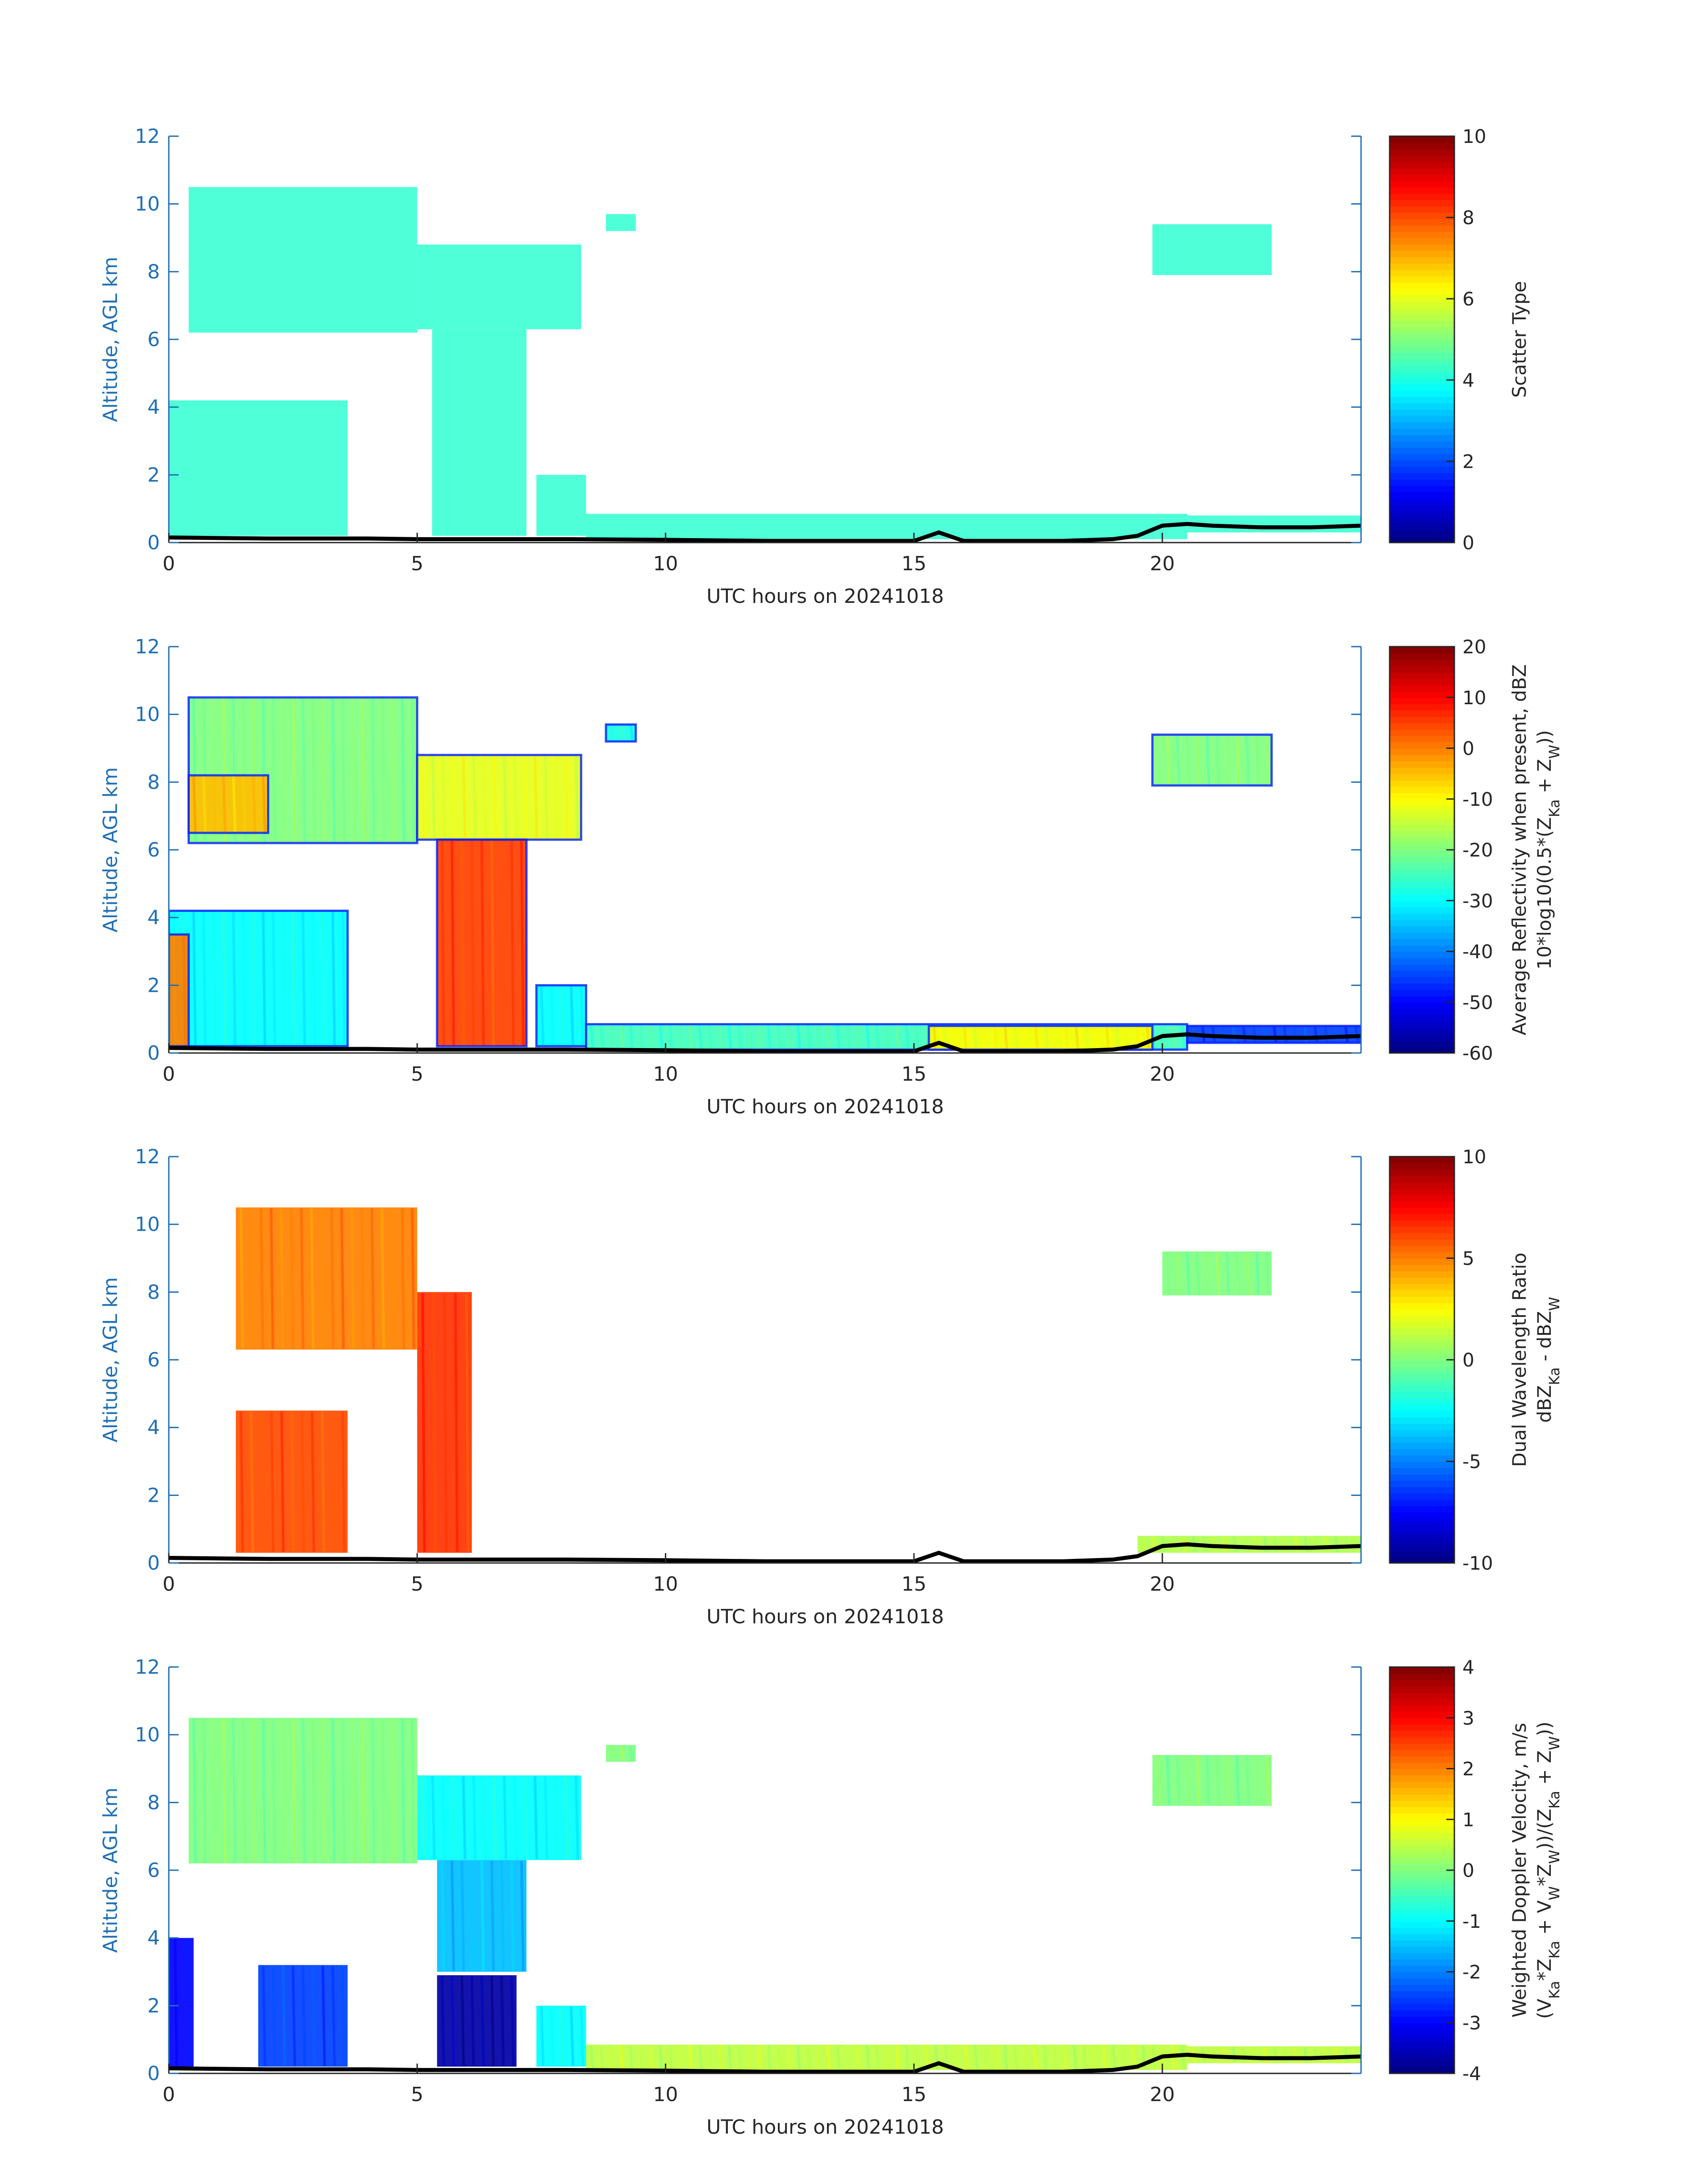  I want to click on colorbar-tick-label: 8, so click(1468, 218).